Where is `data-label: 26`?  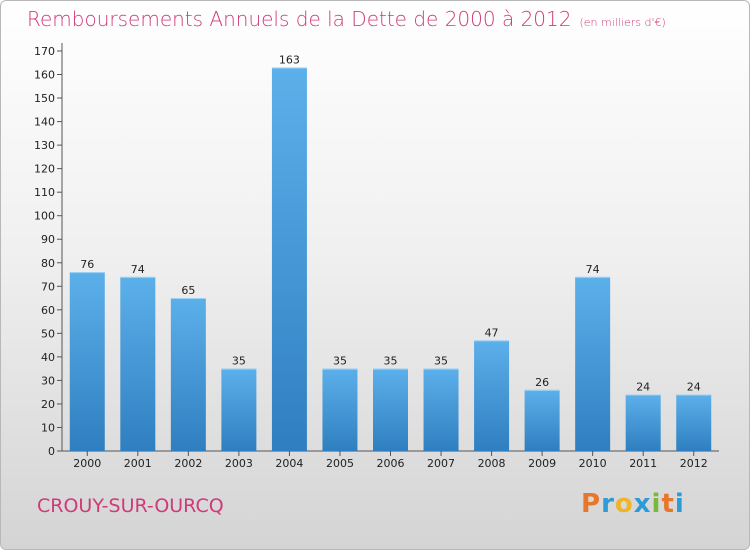
data-label: 26 is located at coordinates (542, 382).